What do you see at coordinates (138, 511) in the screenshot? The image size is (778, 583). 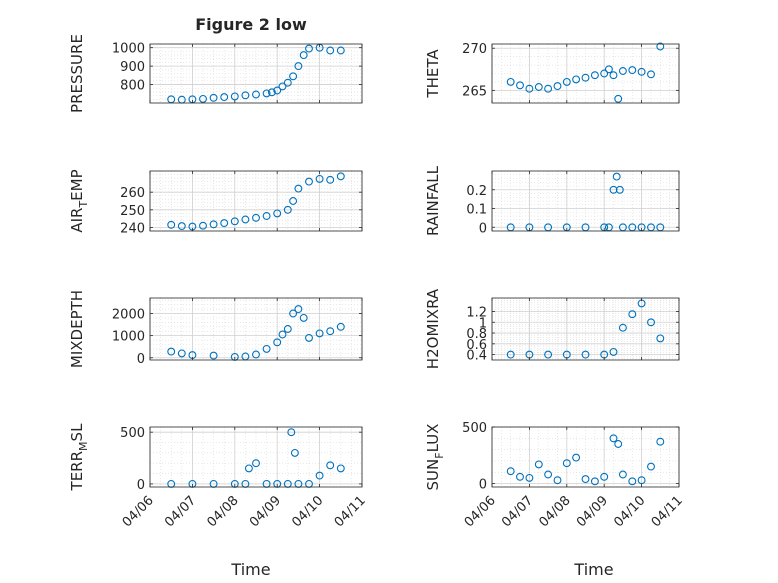 I see `x-tick-label: 04/06` at bounding box center [138, 511].